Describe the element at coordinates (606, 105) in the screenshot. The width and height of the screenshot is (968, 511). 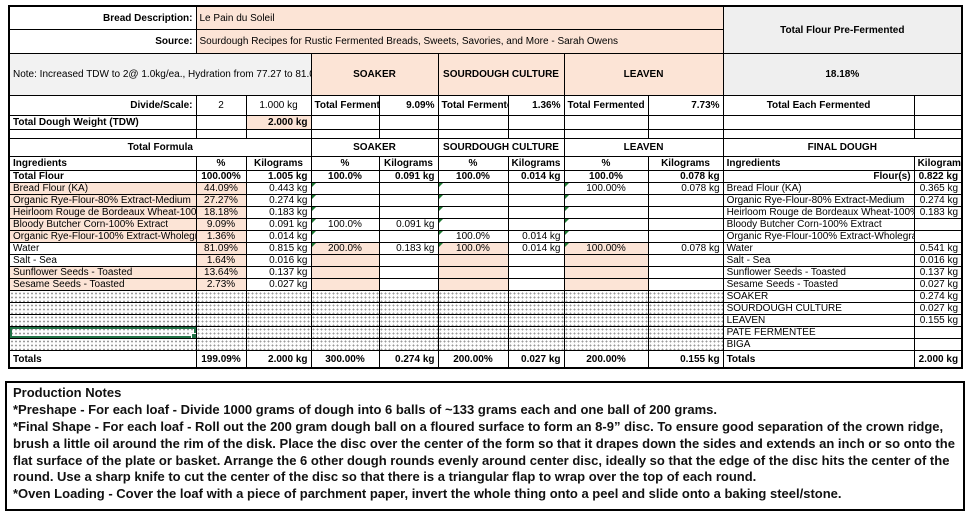
I see `leaven-total-fermented-label: Total Fermented` at that location.